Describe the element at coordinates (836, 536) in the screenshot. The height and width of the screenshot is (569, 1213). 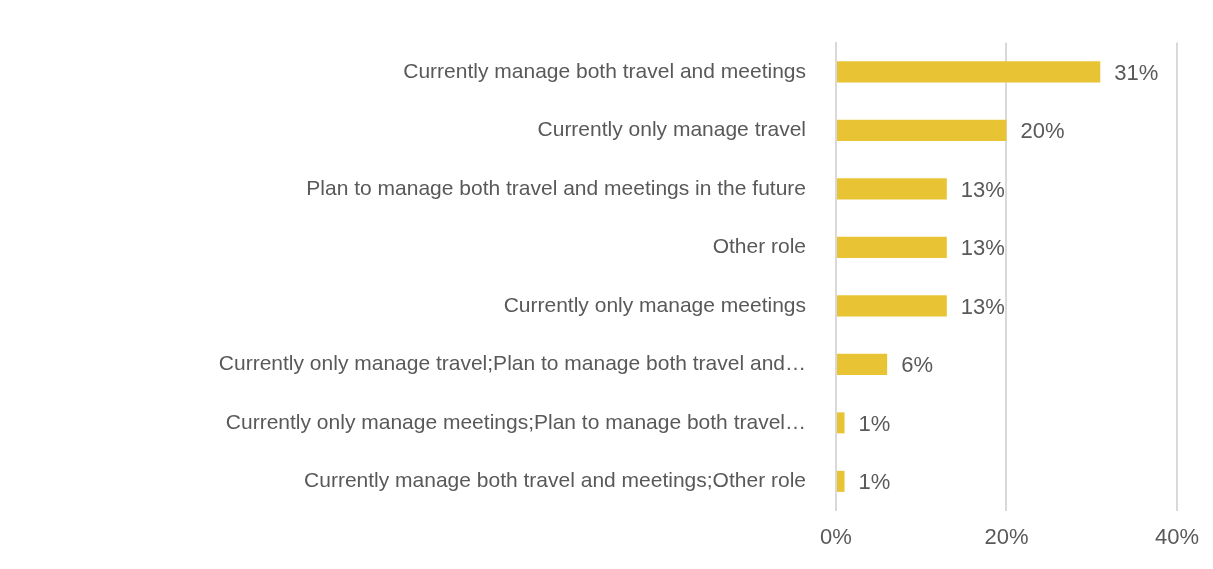
I see `x-tick-label: 0%` at that location.